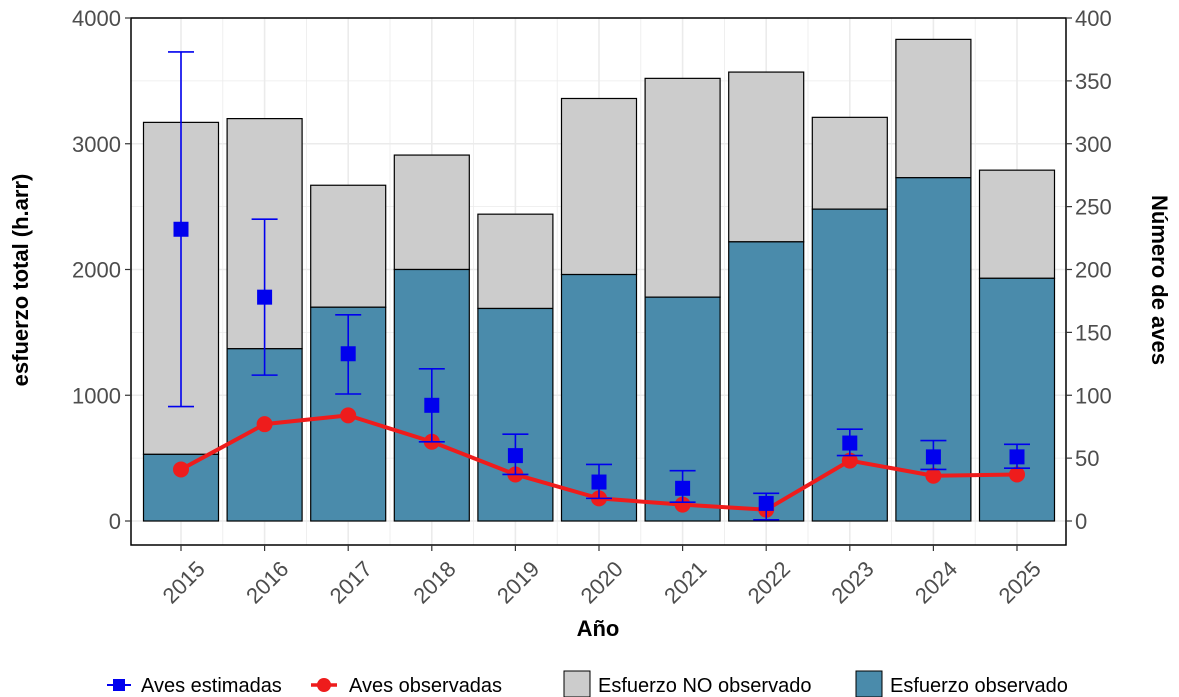 This screenshot has width=1179, height=697. I want to click on right-axis-tick-label: 400, so click(1093, 18).